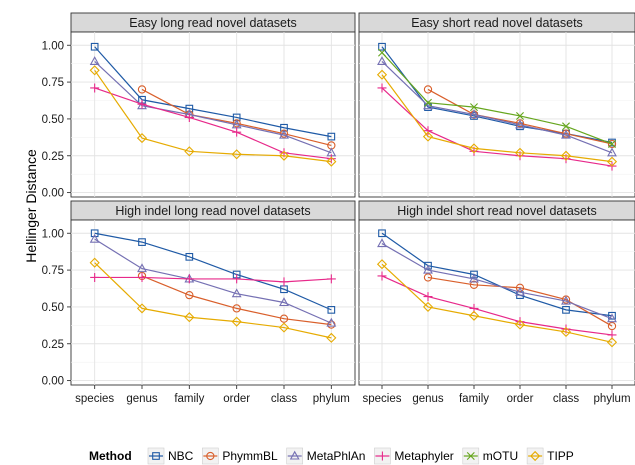  What do you see at coordinates (497, 23) in the screenshot?
I see `panel-title: Easy short read novel datasets` at bounding box center [497, 23].